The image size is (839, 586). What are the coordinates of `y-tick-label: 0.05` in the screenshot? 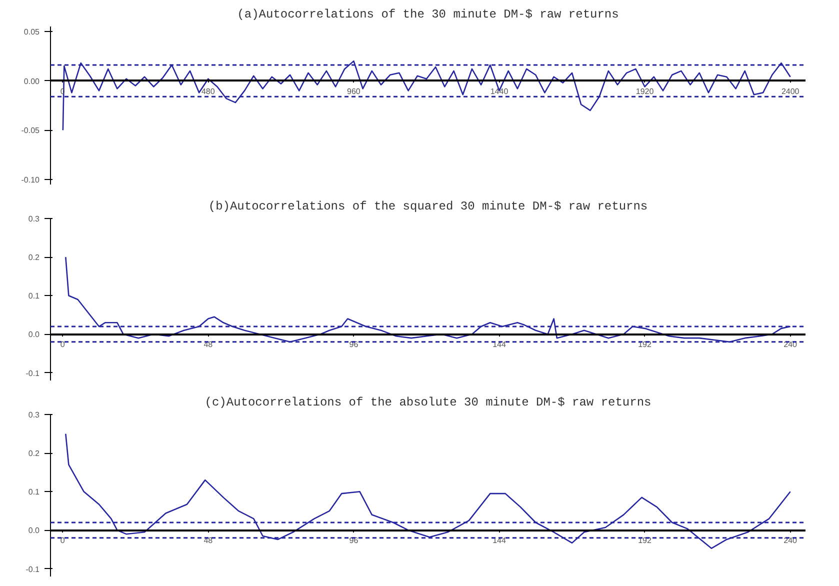 It's located at (32, 31).